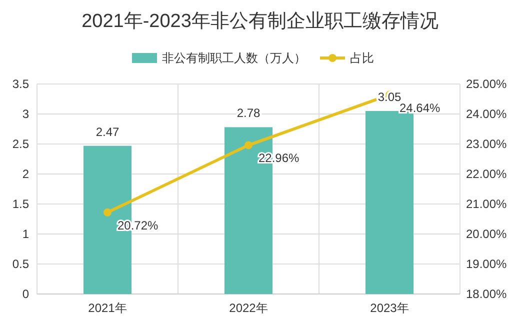  What do you see at coordinates (21, 144) in the screenshot?
I see `y-tick-label: 2.5` at bounding box center [21, 144].